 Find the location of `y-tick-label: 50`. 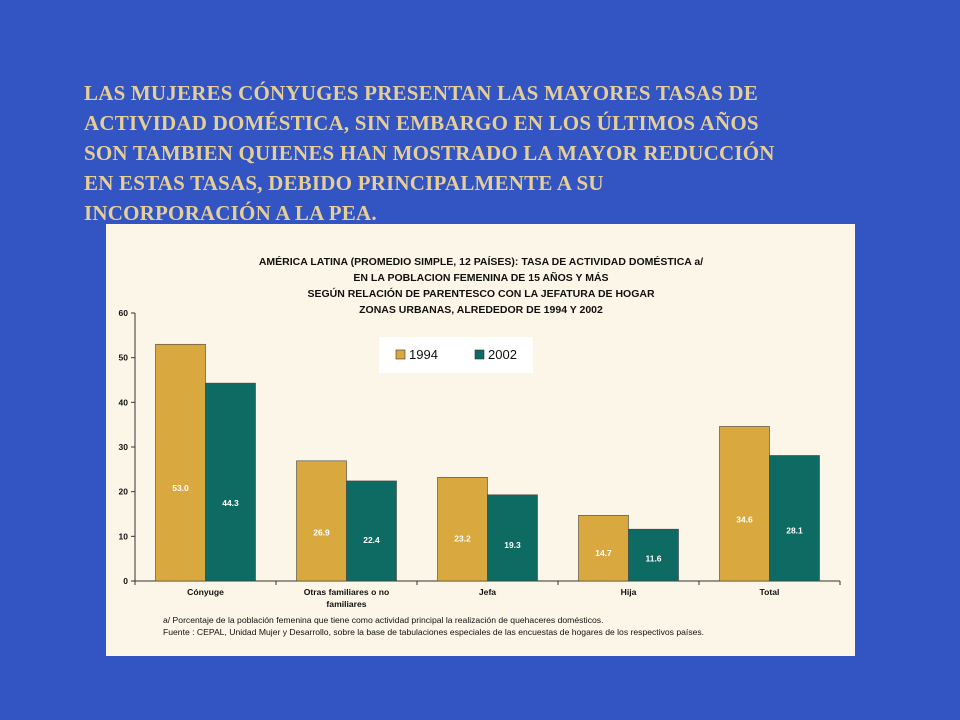

y-tick-label: 50 is located at coordinates (124, 358).